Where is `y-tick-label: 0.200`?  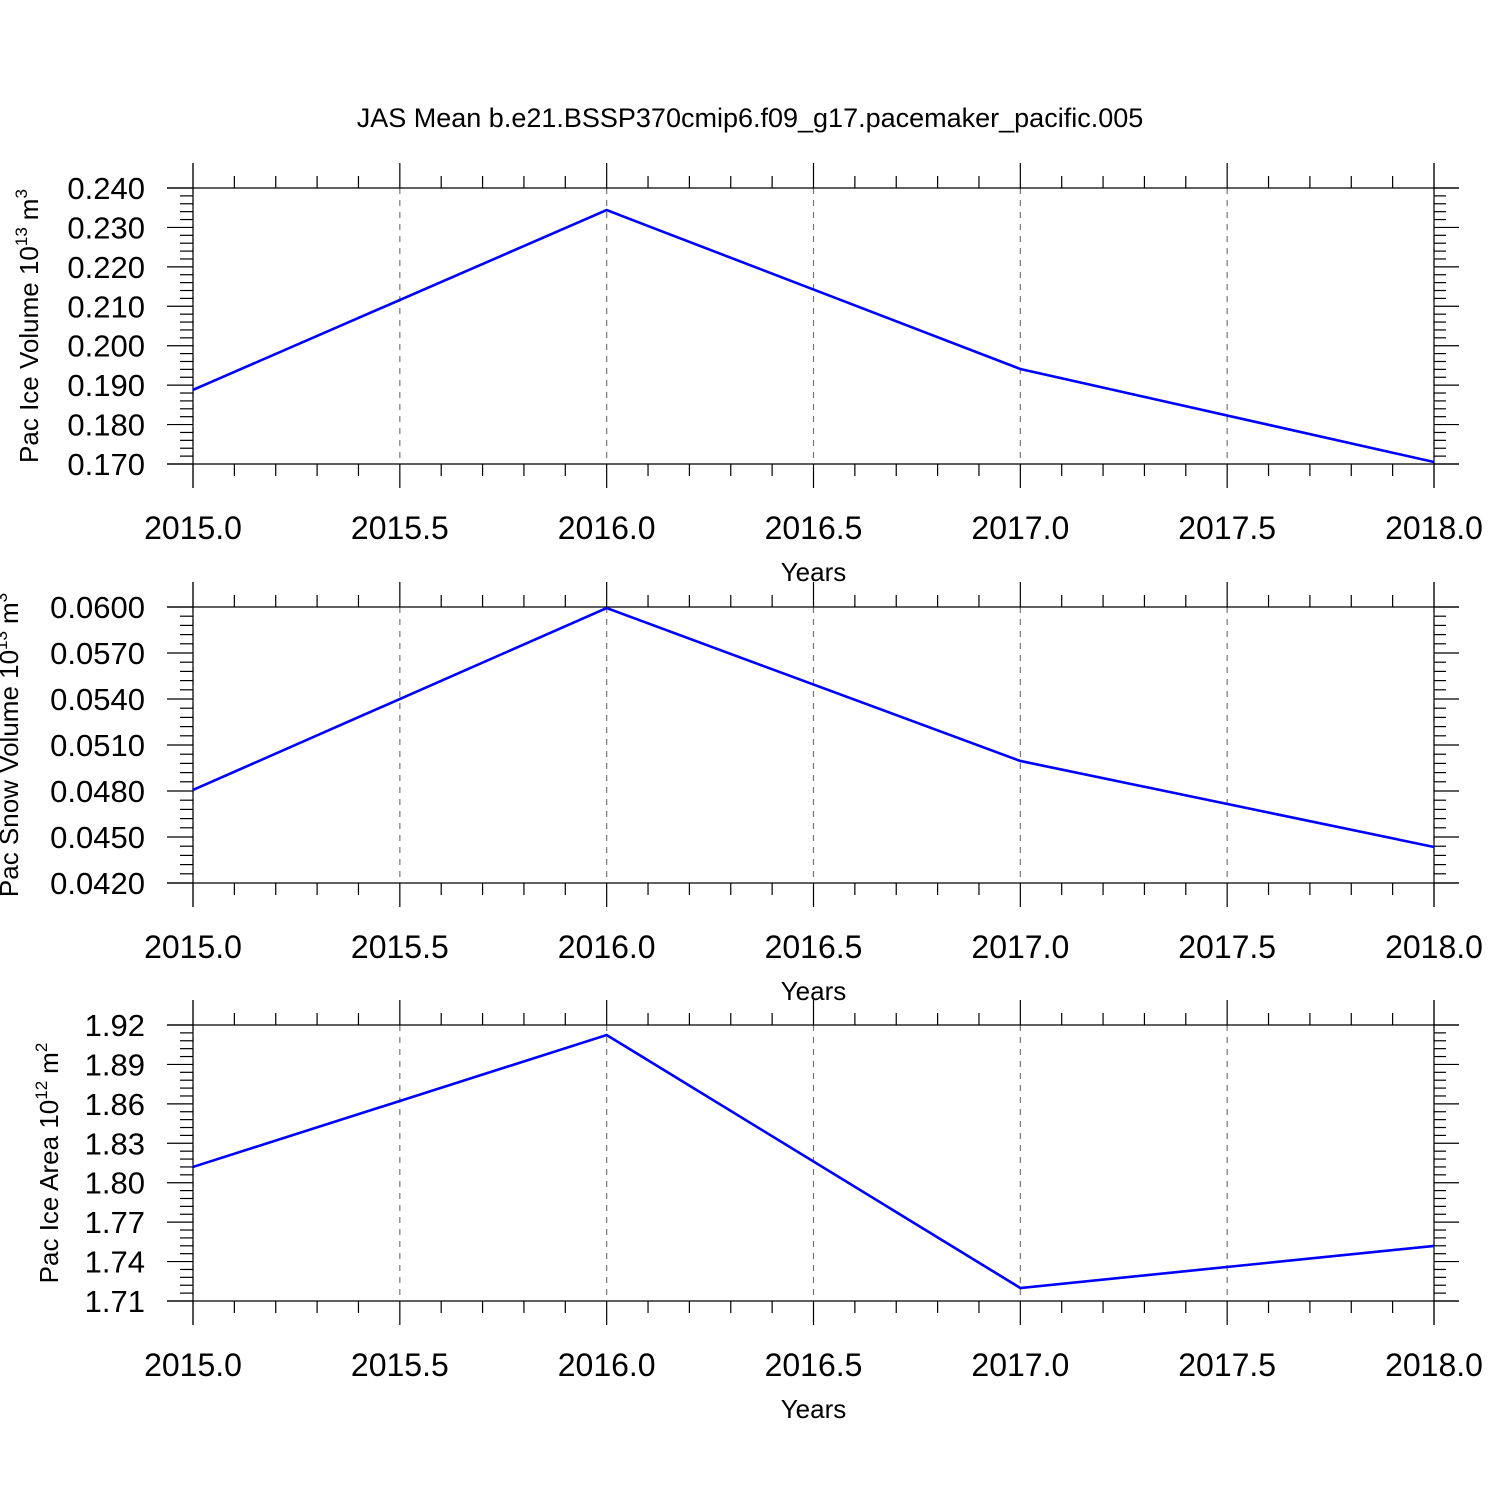
y-tick-label: 0.200 is located at coordinates (106, 346).